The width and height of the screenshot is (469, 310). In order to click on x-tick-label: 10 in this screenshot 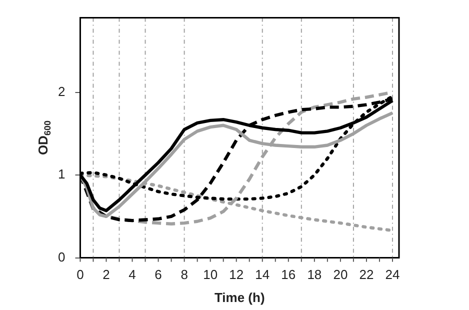, I will do `click(210, 274)`.